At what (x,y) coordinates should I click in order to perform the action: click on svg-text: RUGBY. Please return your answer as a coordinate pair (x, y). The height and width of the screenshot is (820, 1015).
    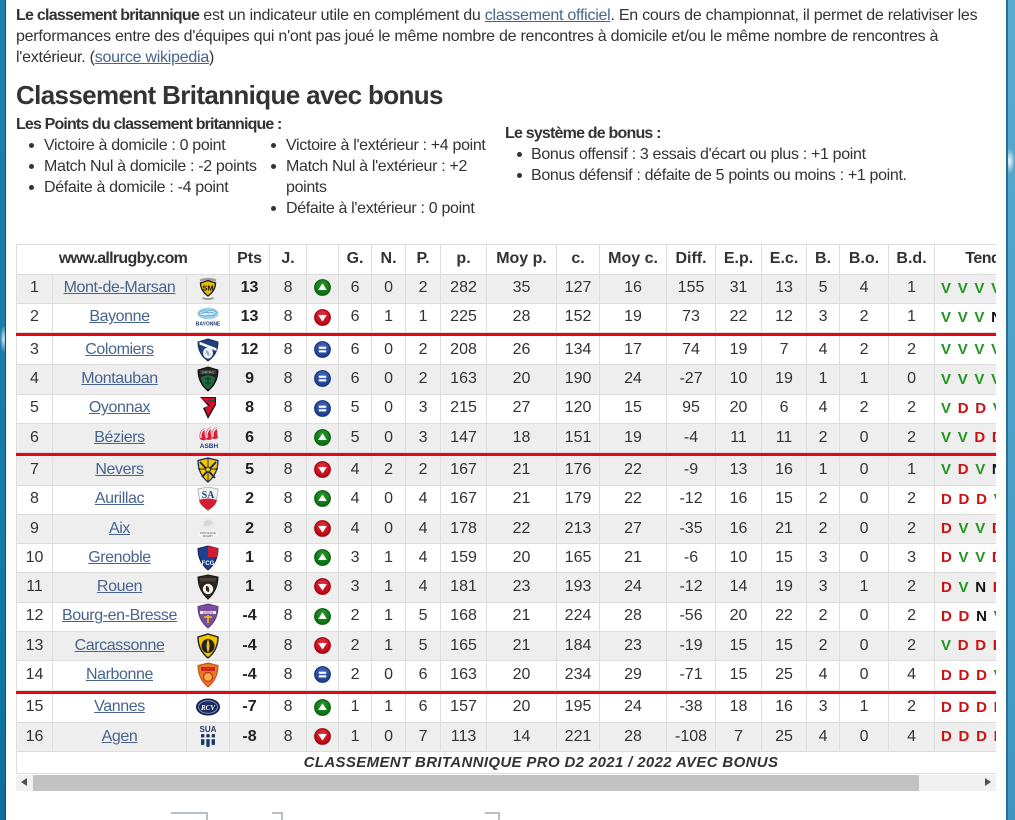
    Looking at the image, I should click on (208, 536).